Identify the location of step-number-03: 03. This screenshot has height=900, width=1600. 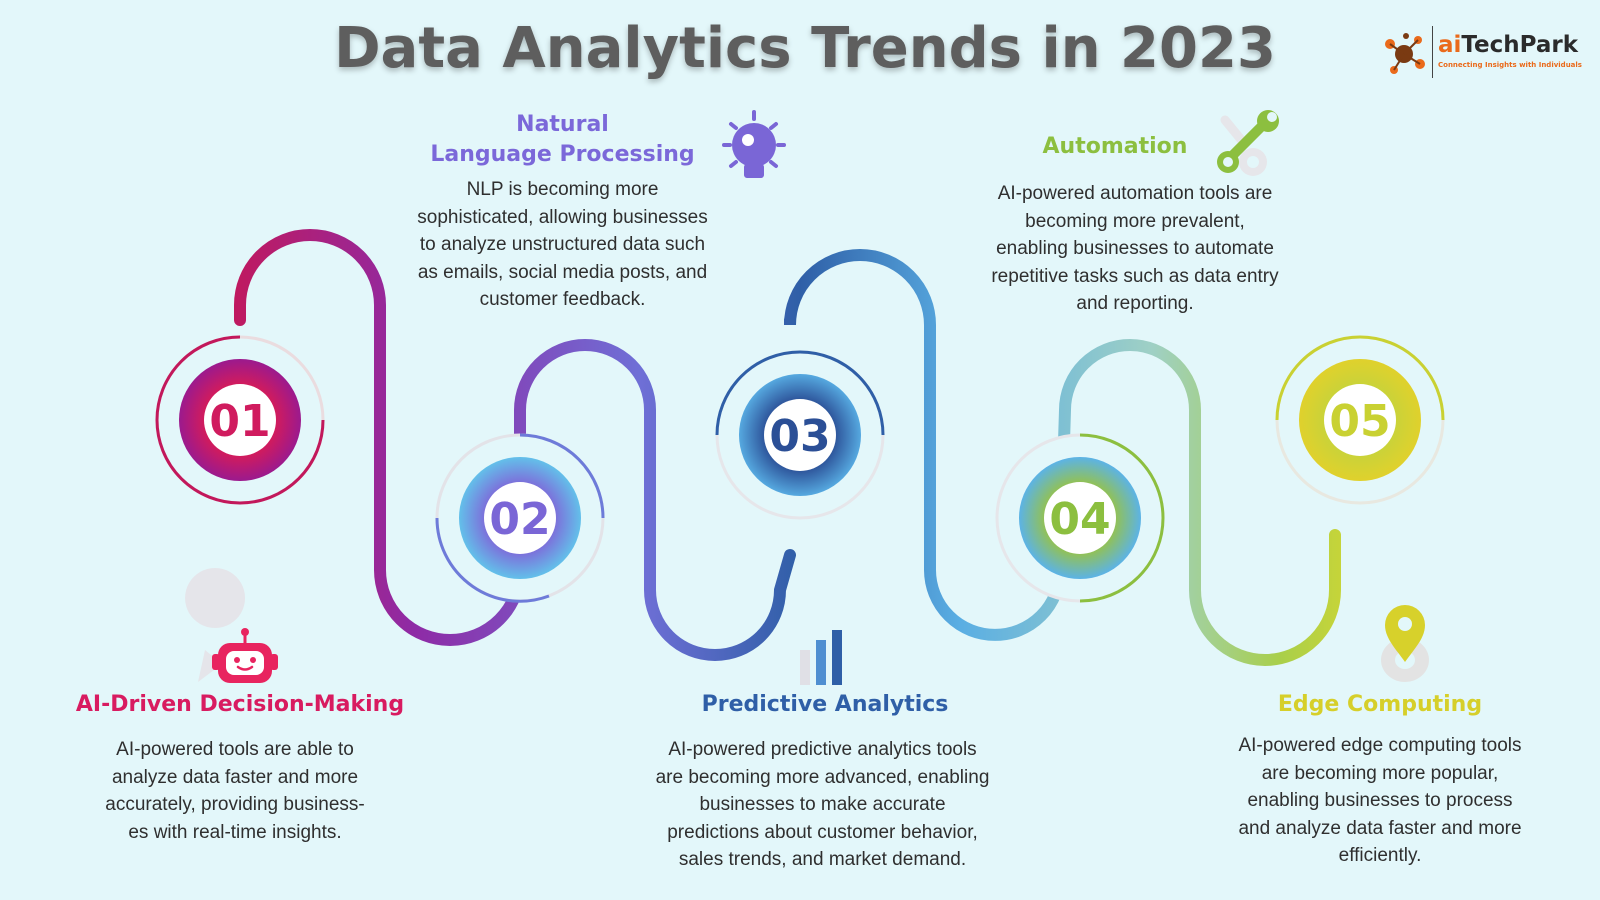
(799, 436).